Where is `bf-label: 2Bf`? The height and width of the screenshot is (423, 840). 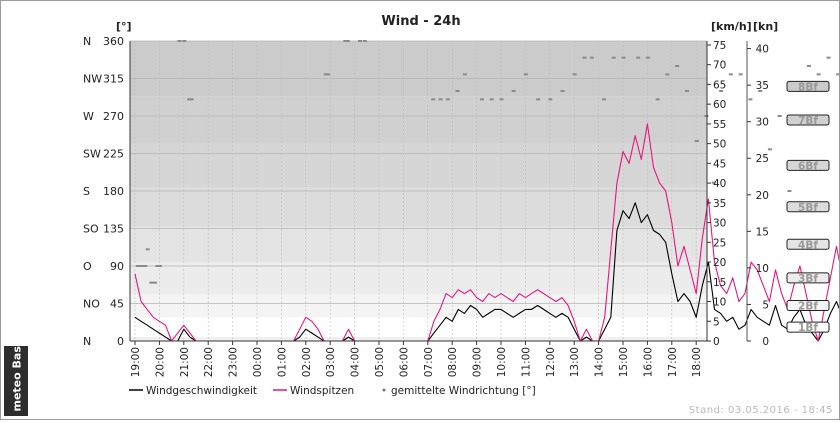 bf-label: 2Bf is located at coordinates (808, 306).